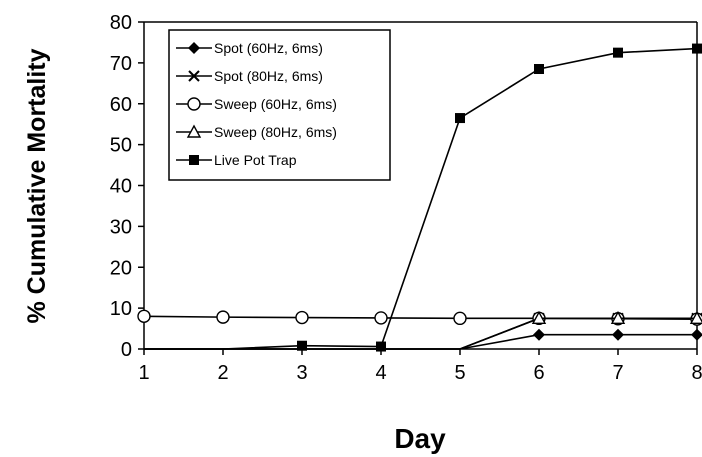 The height and width of the screenshot is (457, 702). I want to click on legend-label: Sweep (80Hz, 6ms), so click(275, 132).